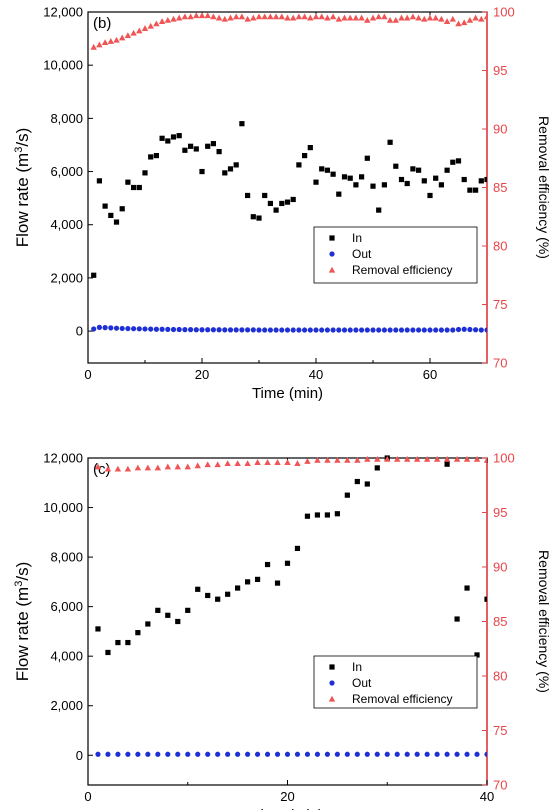  I want to click on y-right-tick-label: 85, so click(500, 187).